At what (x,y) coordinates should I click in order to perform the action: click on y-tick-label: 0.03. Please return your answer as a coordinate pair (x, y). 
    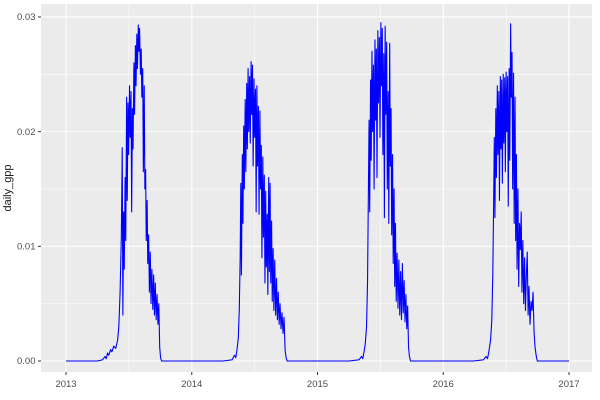
    Looking at the image, I should click on (26, 17).